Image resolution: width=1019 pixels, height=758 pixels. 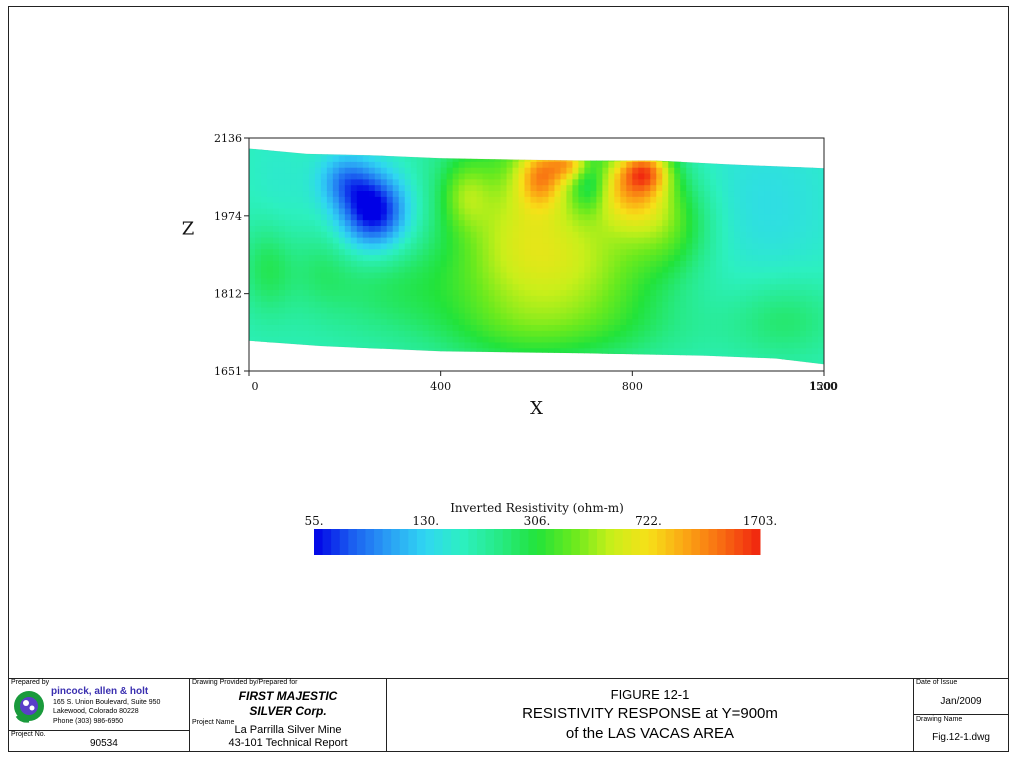 What do you see at coordinates (425, 521) in the screenshot?
I see `colorbar-label: 130.` at bounding box center [425, 521].